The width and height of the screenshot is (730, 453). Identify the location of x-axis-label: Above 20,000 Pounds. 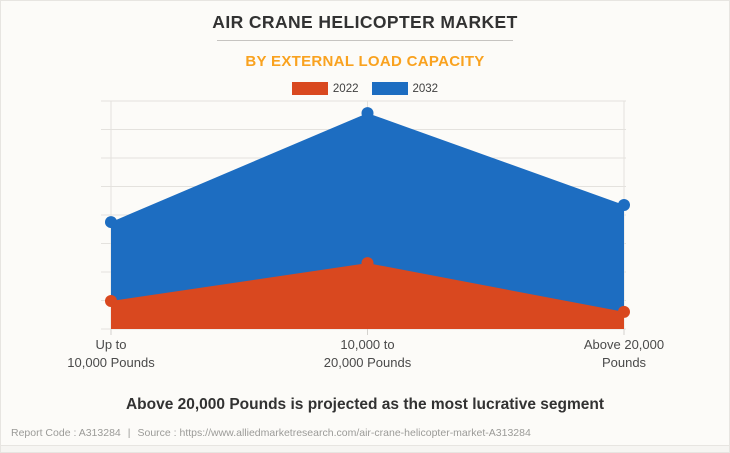
(624, 353).